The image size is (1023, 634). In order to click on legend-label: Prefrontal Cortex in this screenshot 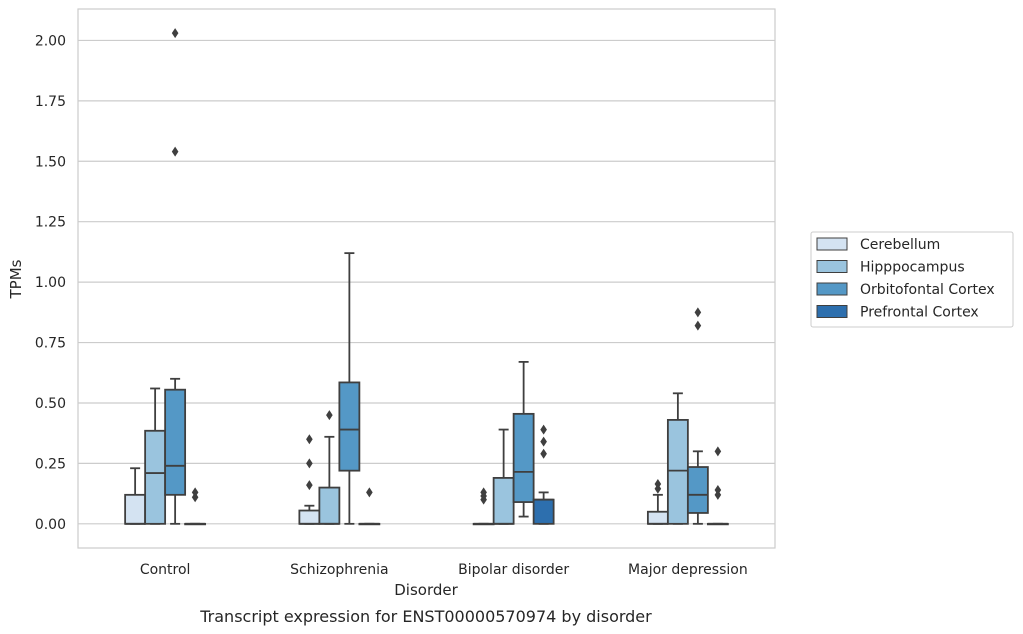, I will do `click(919, 313)`.